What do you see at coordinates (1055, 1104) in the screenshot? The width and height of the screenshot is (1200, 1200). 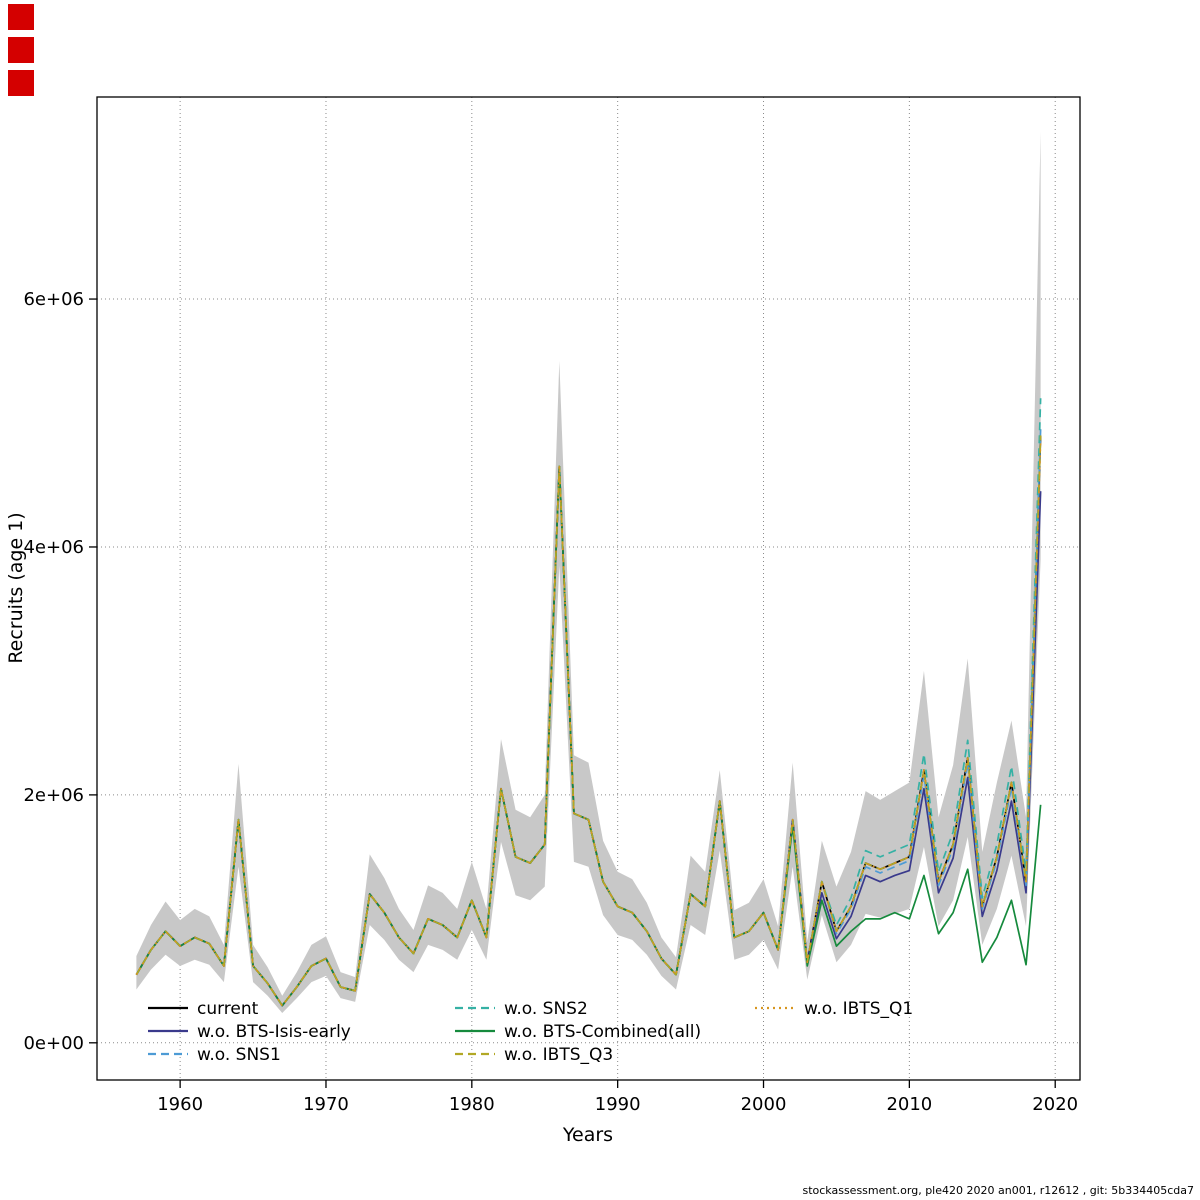 I see `x-tick-label: 2020` at bounding box center [1055, 1104].